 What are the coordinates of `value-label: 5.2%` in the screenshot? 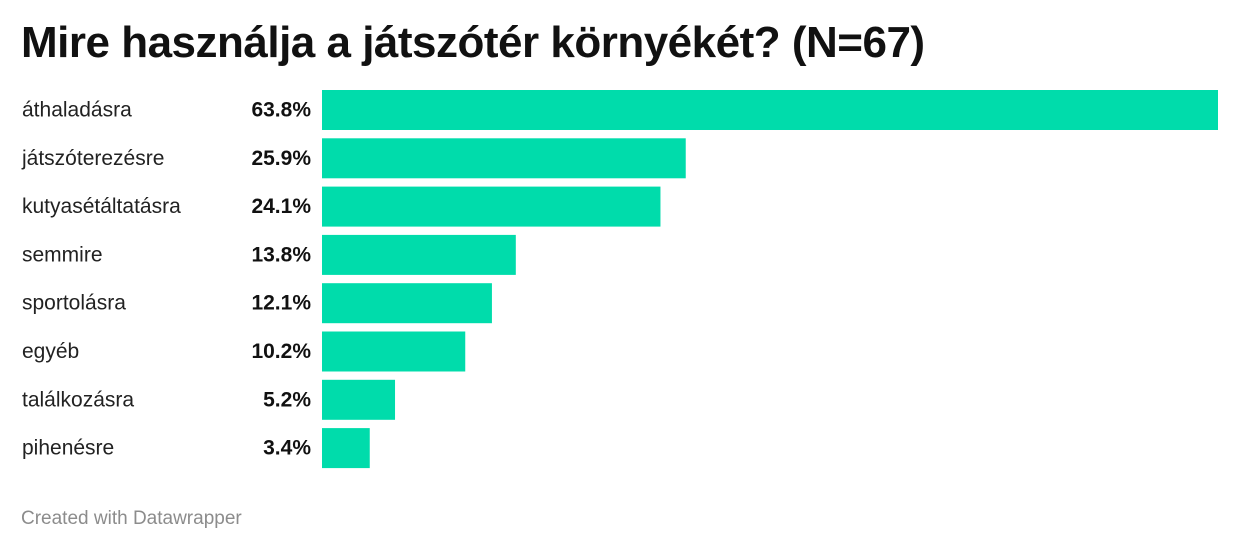 It's located at (287, 399).